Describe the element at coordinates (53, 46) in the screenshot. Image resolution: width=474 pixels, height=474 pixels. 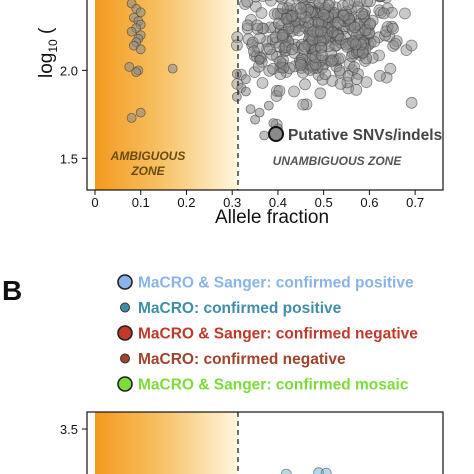
I see `y-label-subscript: 10` at that location.